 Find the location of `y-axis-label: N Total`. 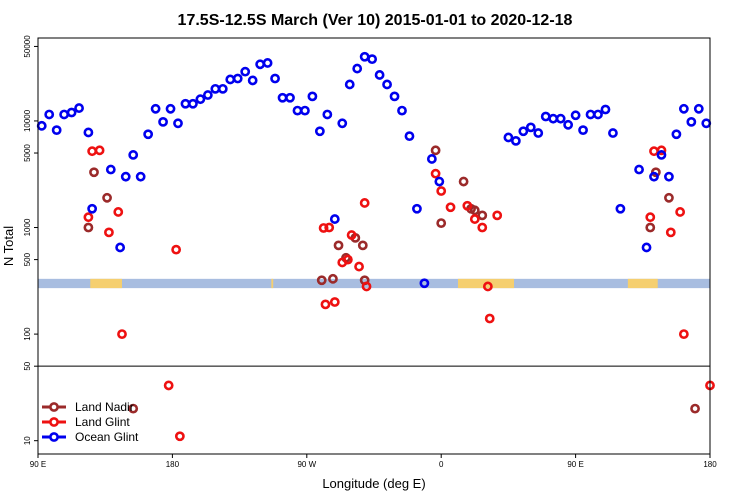

y-axis-label: N Total is located at coordinates (8, 246).